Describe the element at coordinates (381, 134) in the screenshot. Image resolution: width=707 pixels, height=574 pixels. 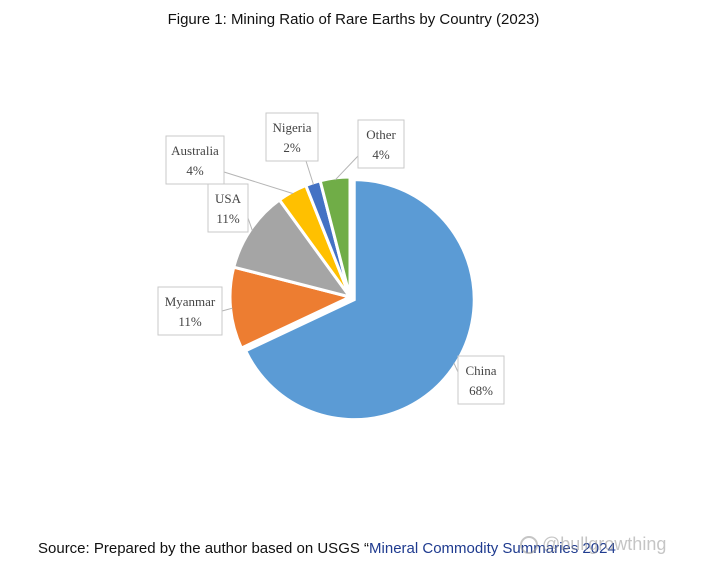
I see `slice-category-label: Other` at that location.